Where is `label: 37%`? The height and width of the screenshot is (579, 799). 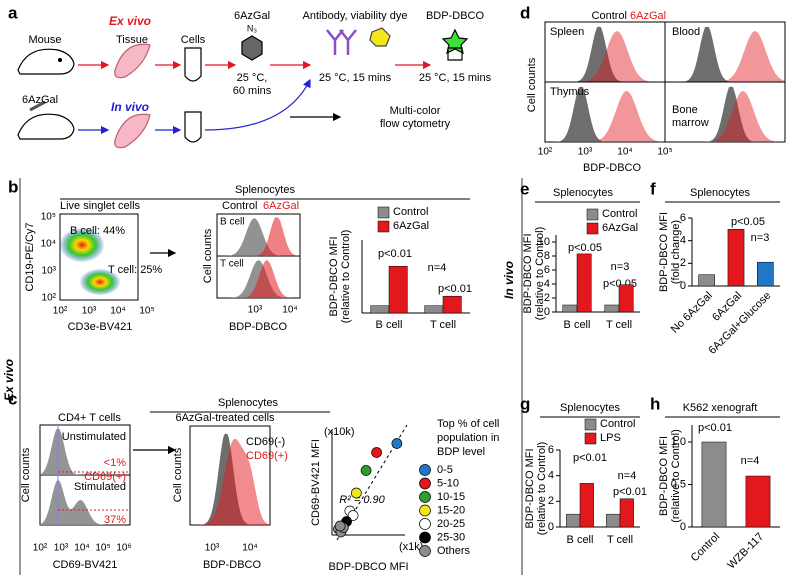 label: 37% is located at coordinates (115, 520).